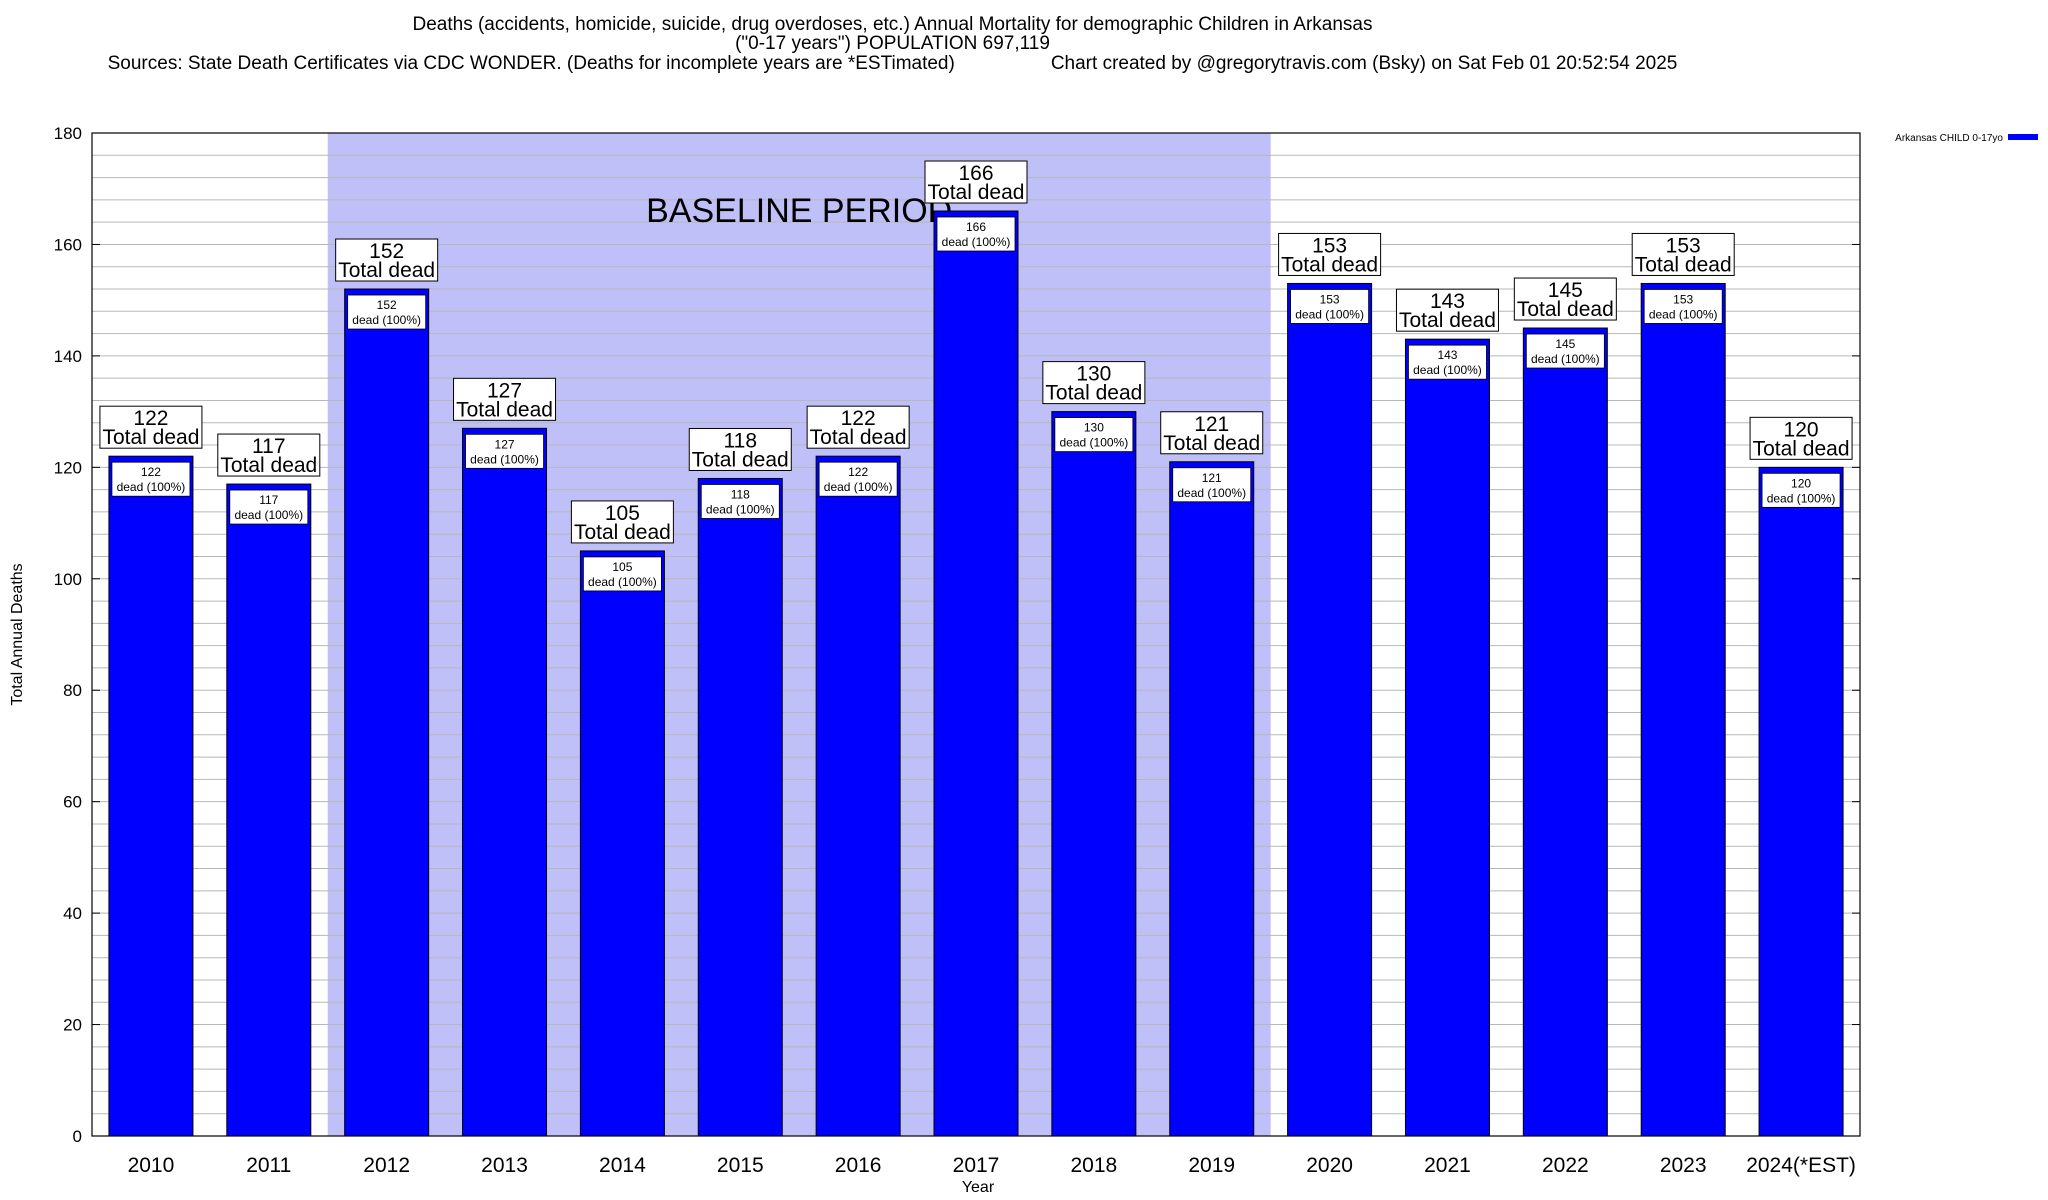  I want to click on top-value-label: 120, so click(1801, 429).